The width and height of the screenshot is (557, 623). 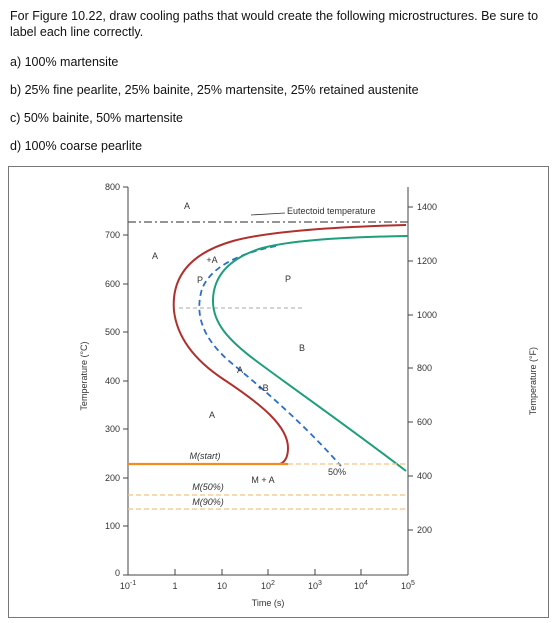 What do you see at coordinates (410, 368) in the screenshot?
I see `right-ticks` at bounding box center [410, 368].